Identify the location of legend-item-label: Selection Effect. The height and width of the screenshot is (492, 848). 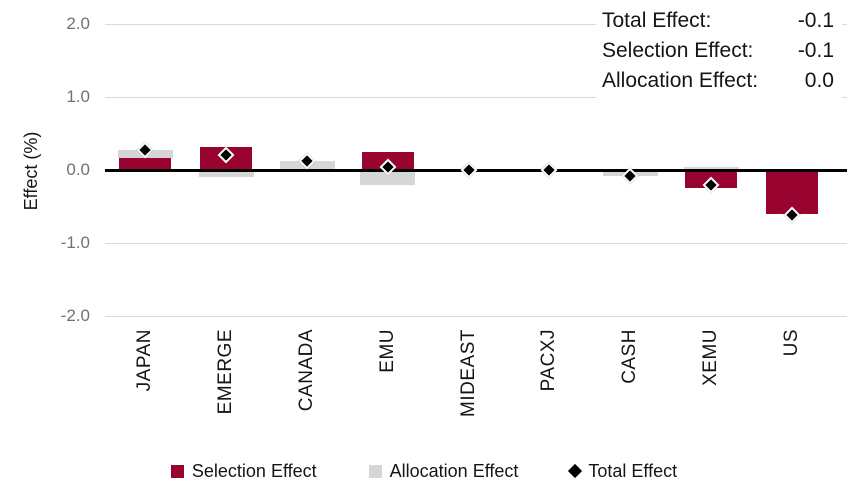
(254, 470).